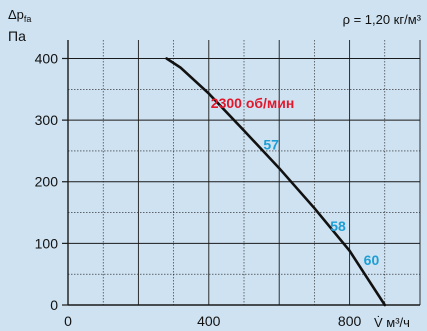 This screenshot has height=331, width=427. What do you see at coordinates (382, 19) in the screenshot?
I see `density-label: ρ = 1,20 кг/м³` at bounding box center [382, 19].